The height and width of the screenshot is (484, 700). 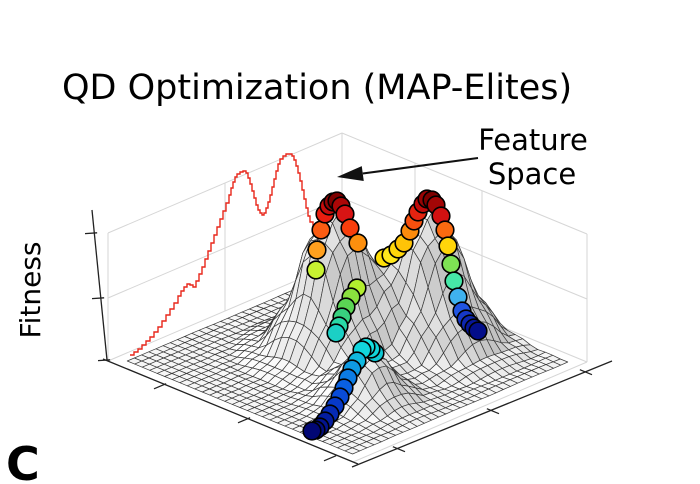 I want to click on x_axis-line, so click(x=230, y=411).